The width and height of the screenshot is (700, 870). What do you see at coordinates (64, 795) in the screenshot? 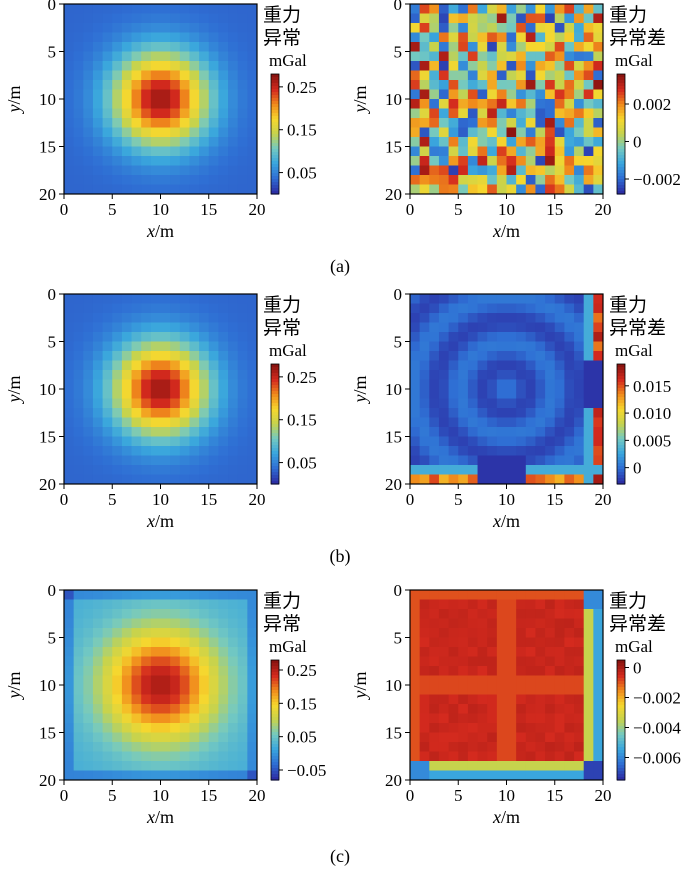
I see `x-tick-label: 0` at bounding box center [64, 795].